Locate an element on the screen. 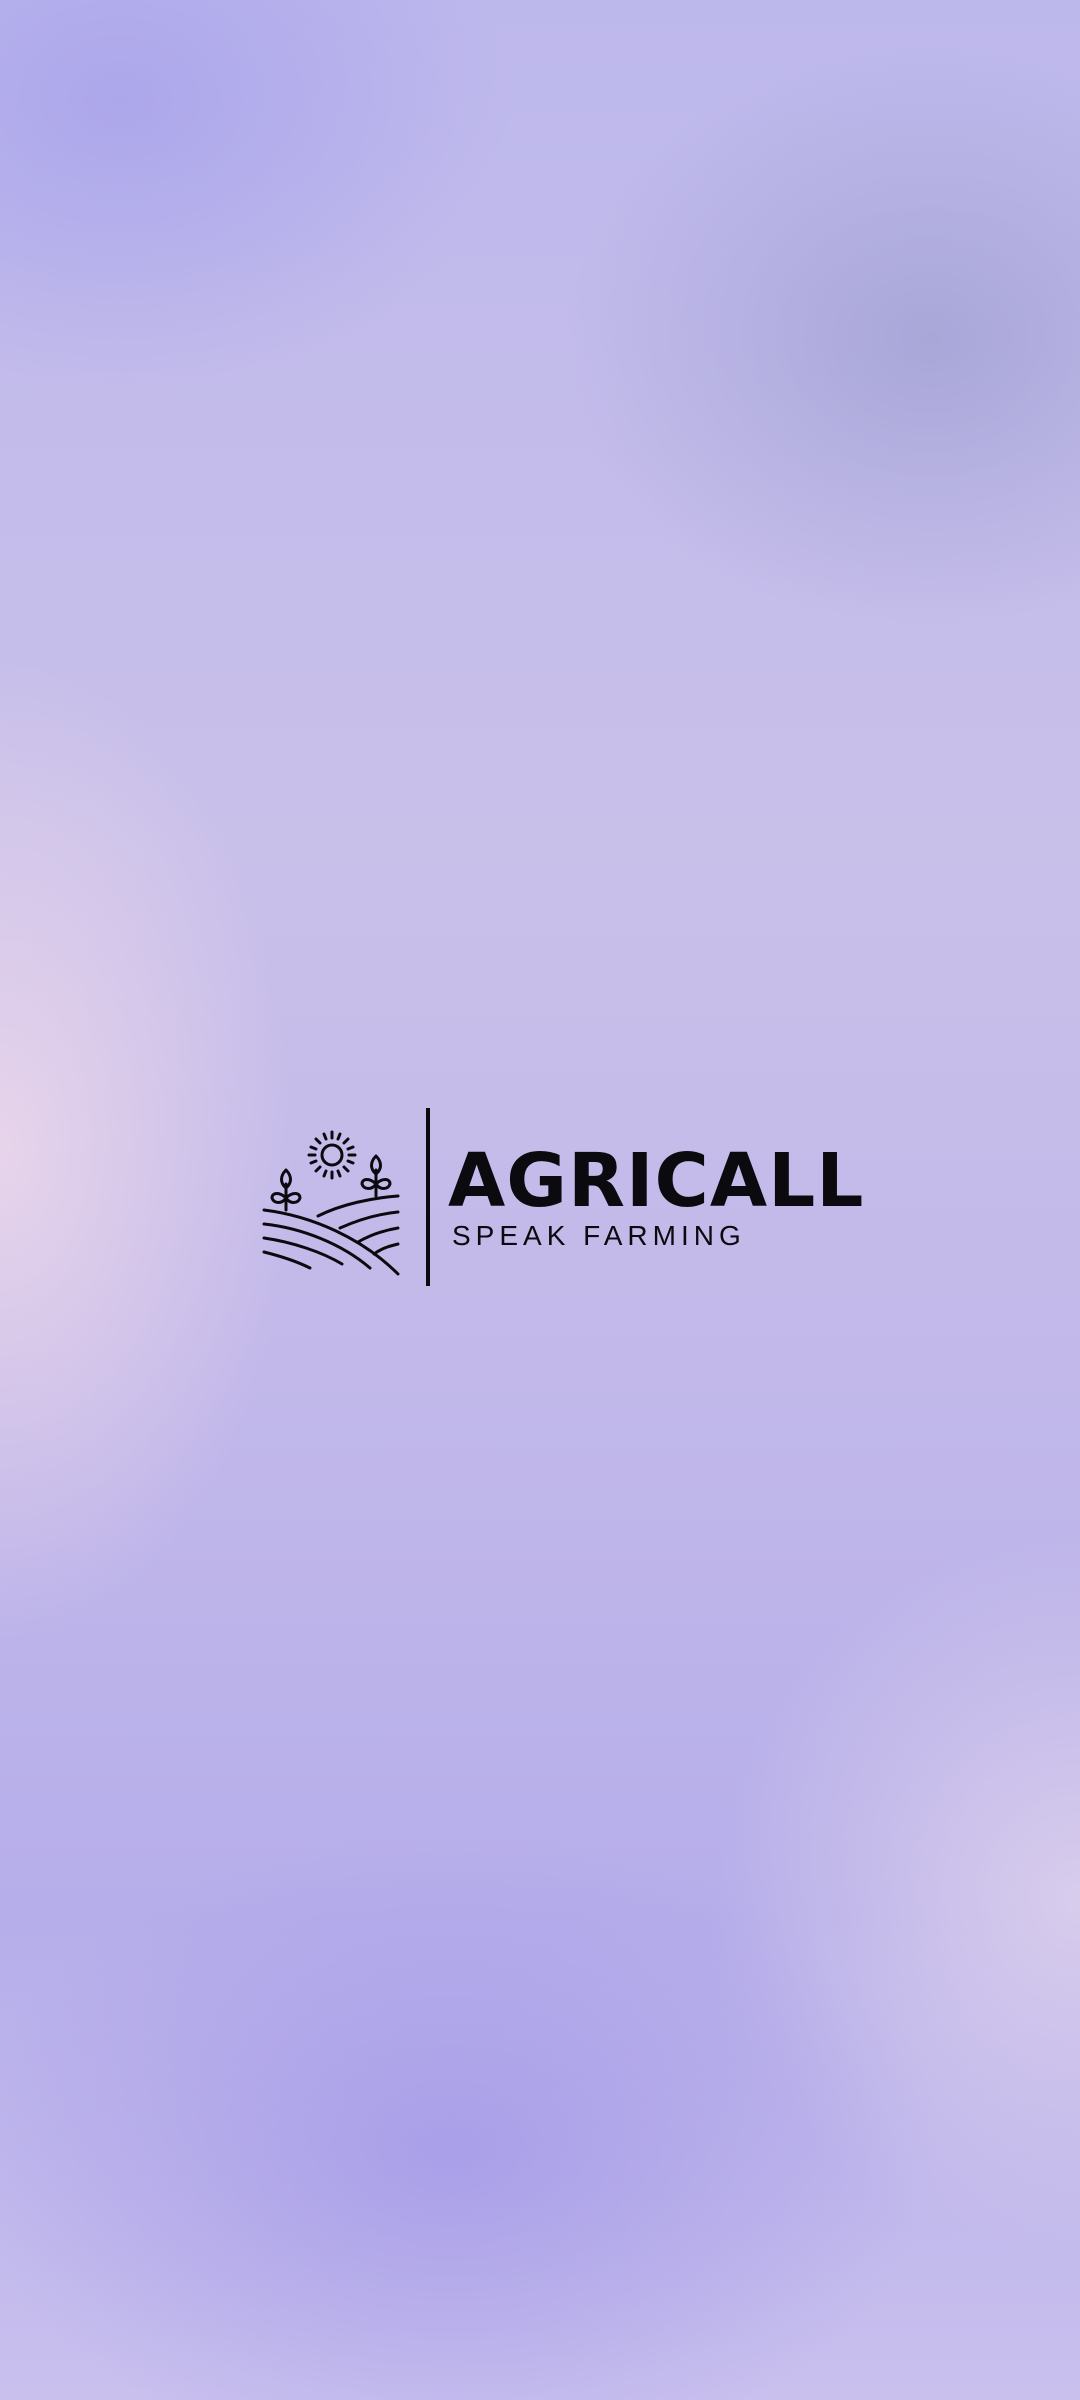  logo-divider is located at coordinates (428, 1197).